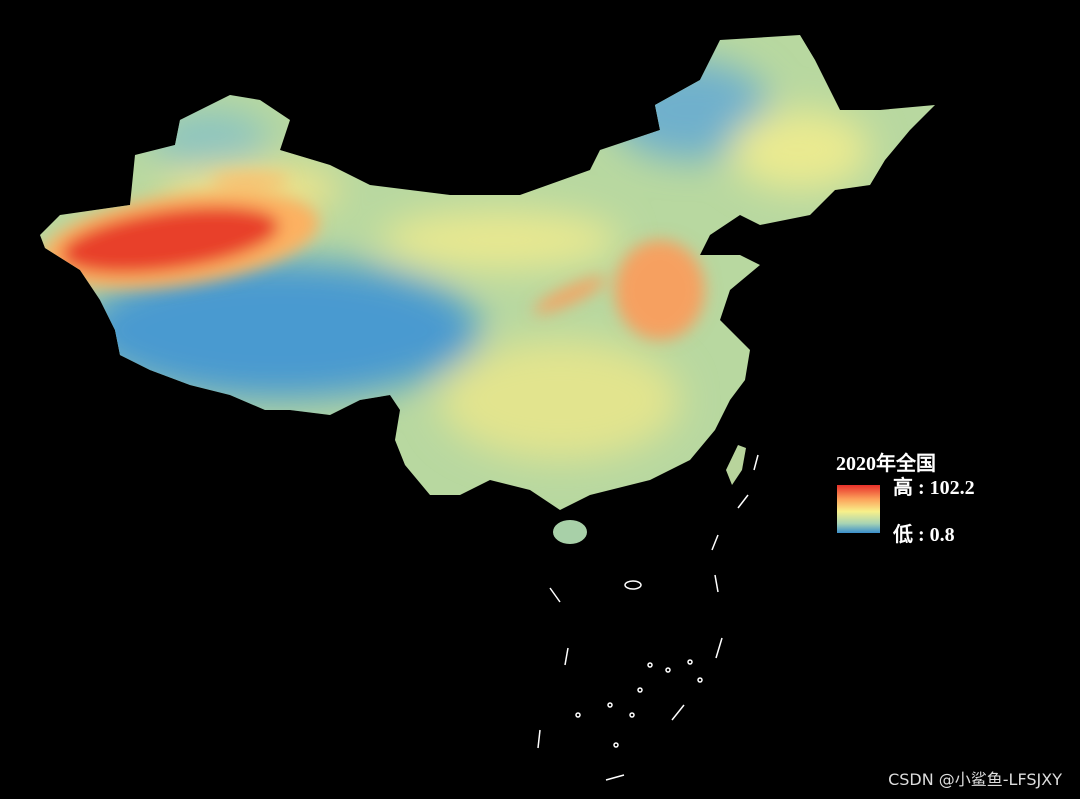  I want to click on legend-colorbar, so click(858, 509).